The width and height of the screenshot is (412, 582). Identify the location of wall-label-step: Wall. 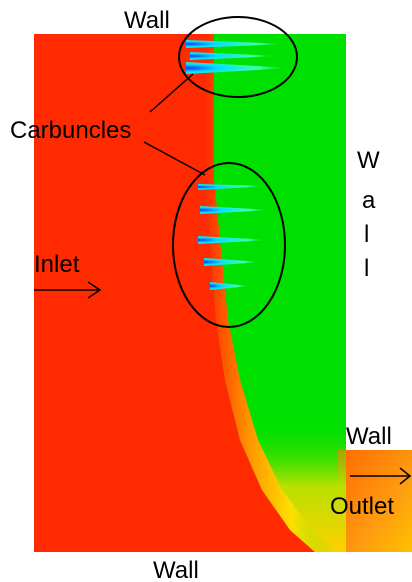
(369, 436).